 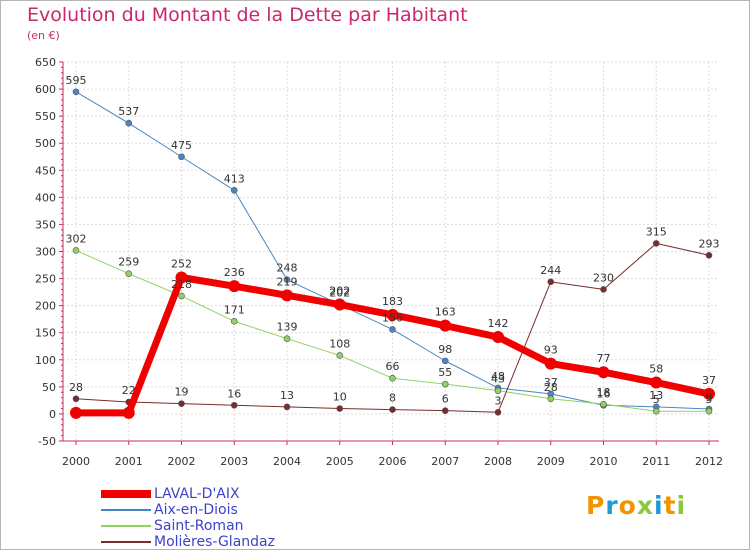 I want to click on data-label-saint-roman: 55, so click(x=445, y=372).